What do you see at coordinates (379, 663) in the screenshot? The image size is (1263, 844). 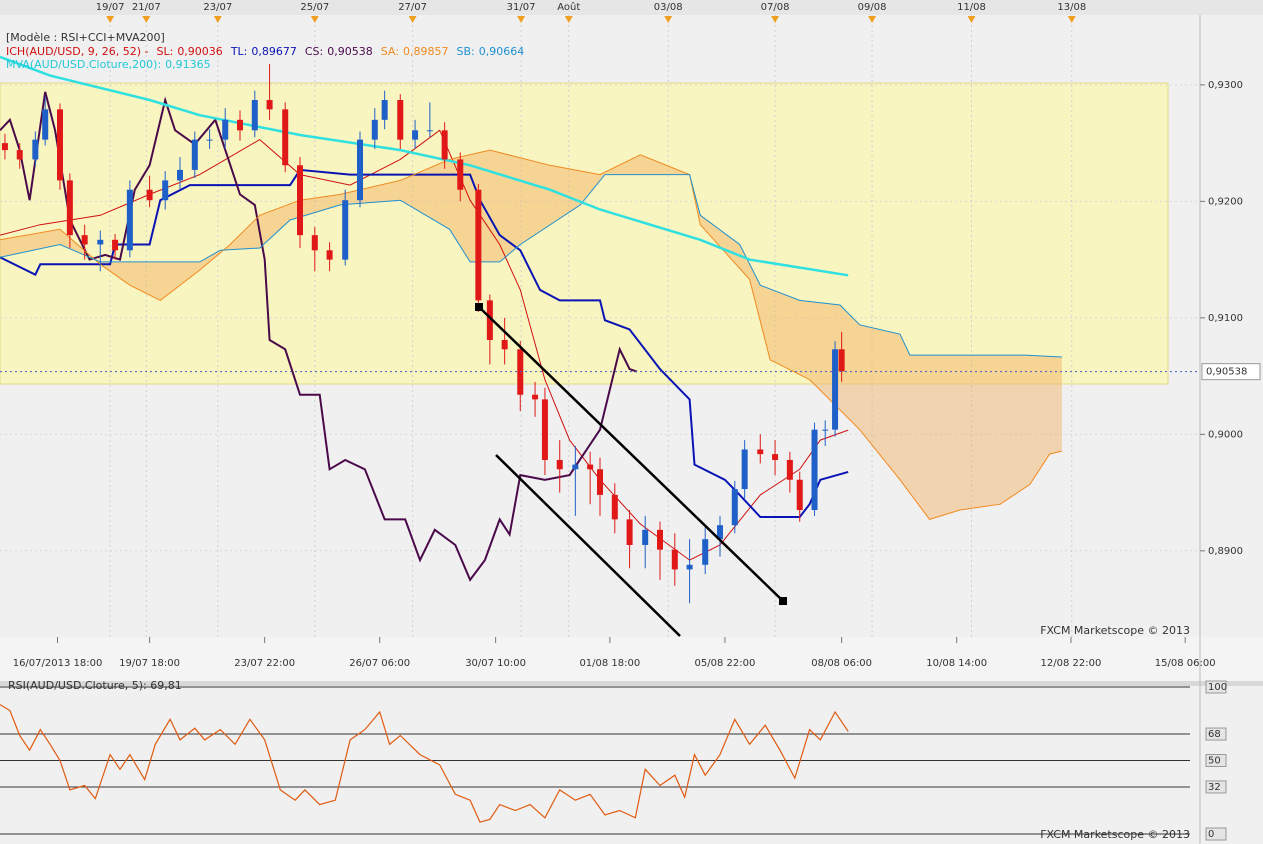 I see `x-tick-label: 26/07 06:00` at bounding box center [379, 663].